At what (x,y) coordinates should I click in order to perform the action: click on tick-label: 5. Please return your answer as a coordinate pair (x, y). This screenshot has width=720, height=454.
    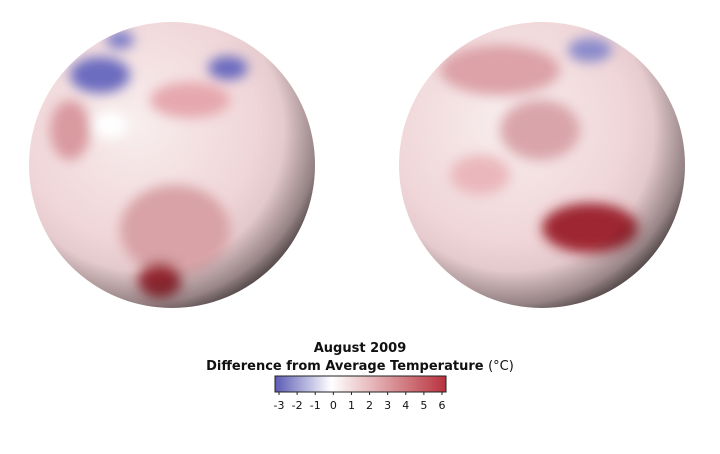
    Looking at the image, I should click on (423, 405).